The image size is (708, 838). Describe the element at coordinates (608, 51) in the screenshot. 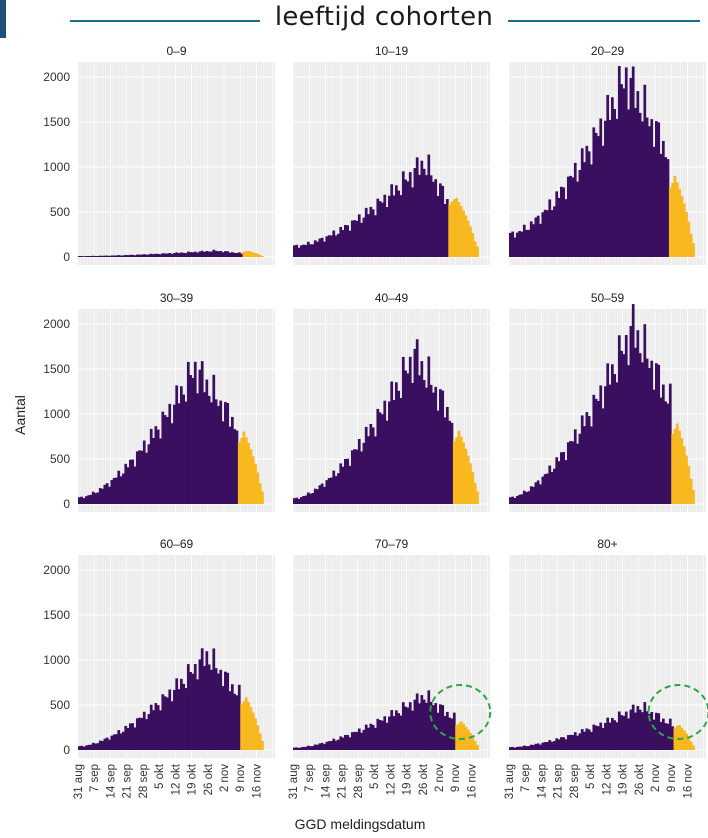

I see `facet-title: 20–29` at that location.